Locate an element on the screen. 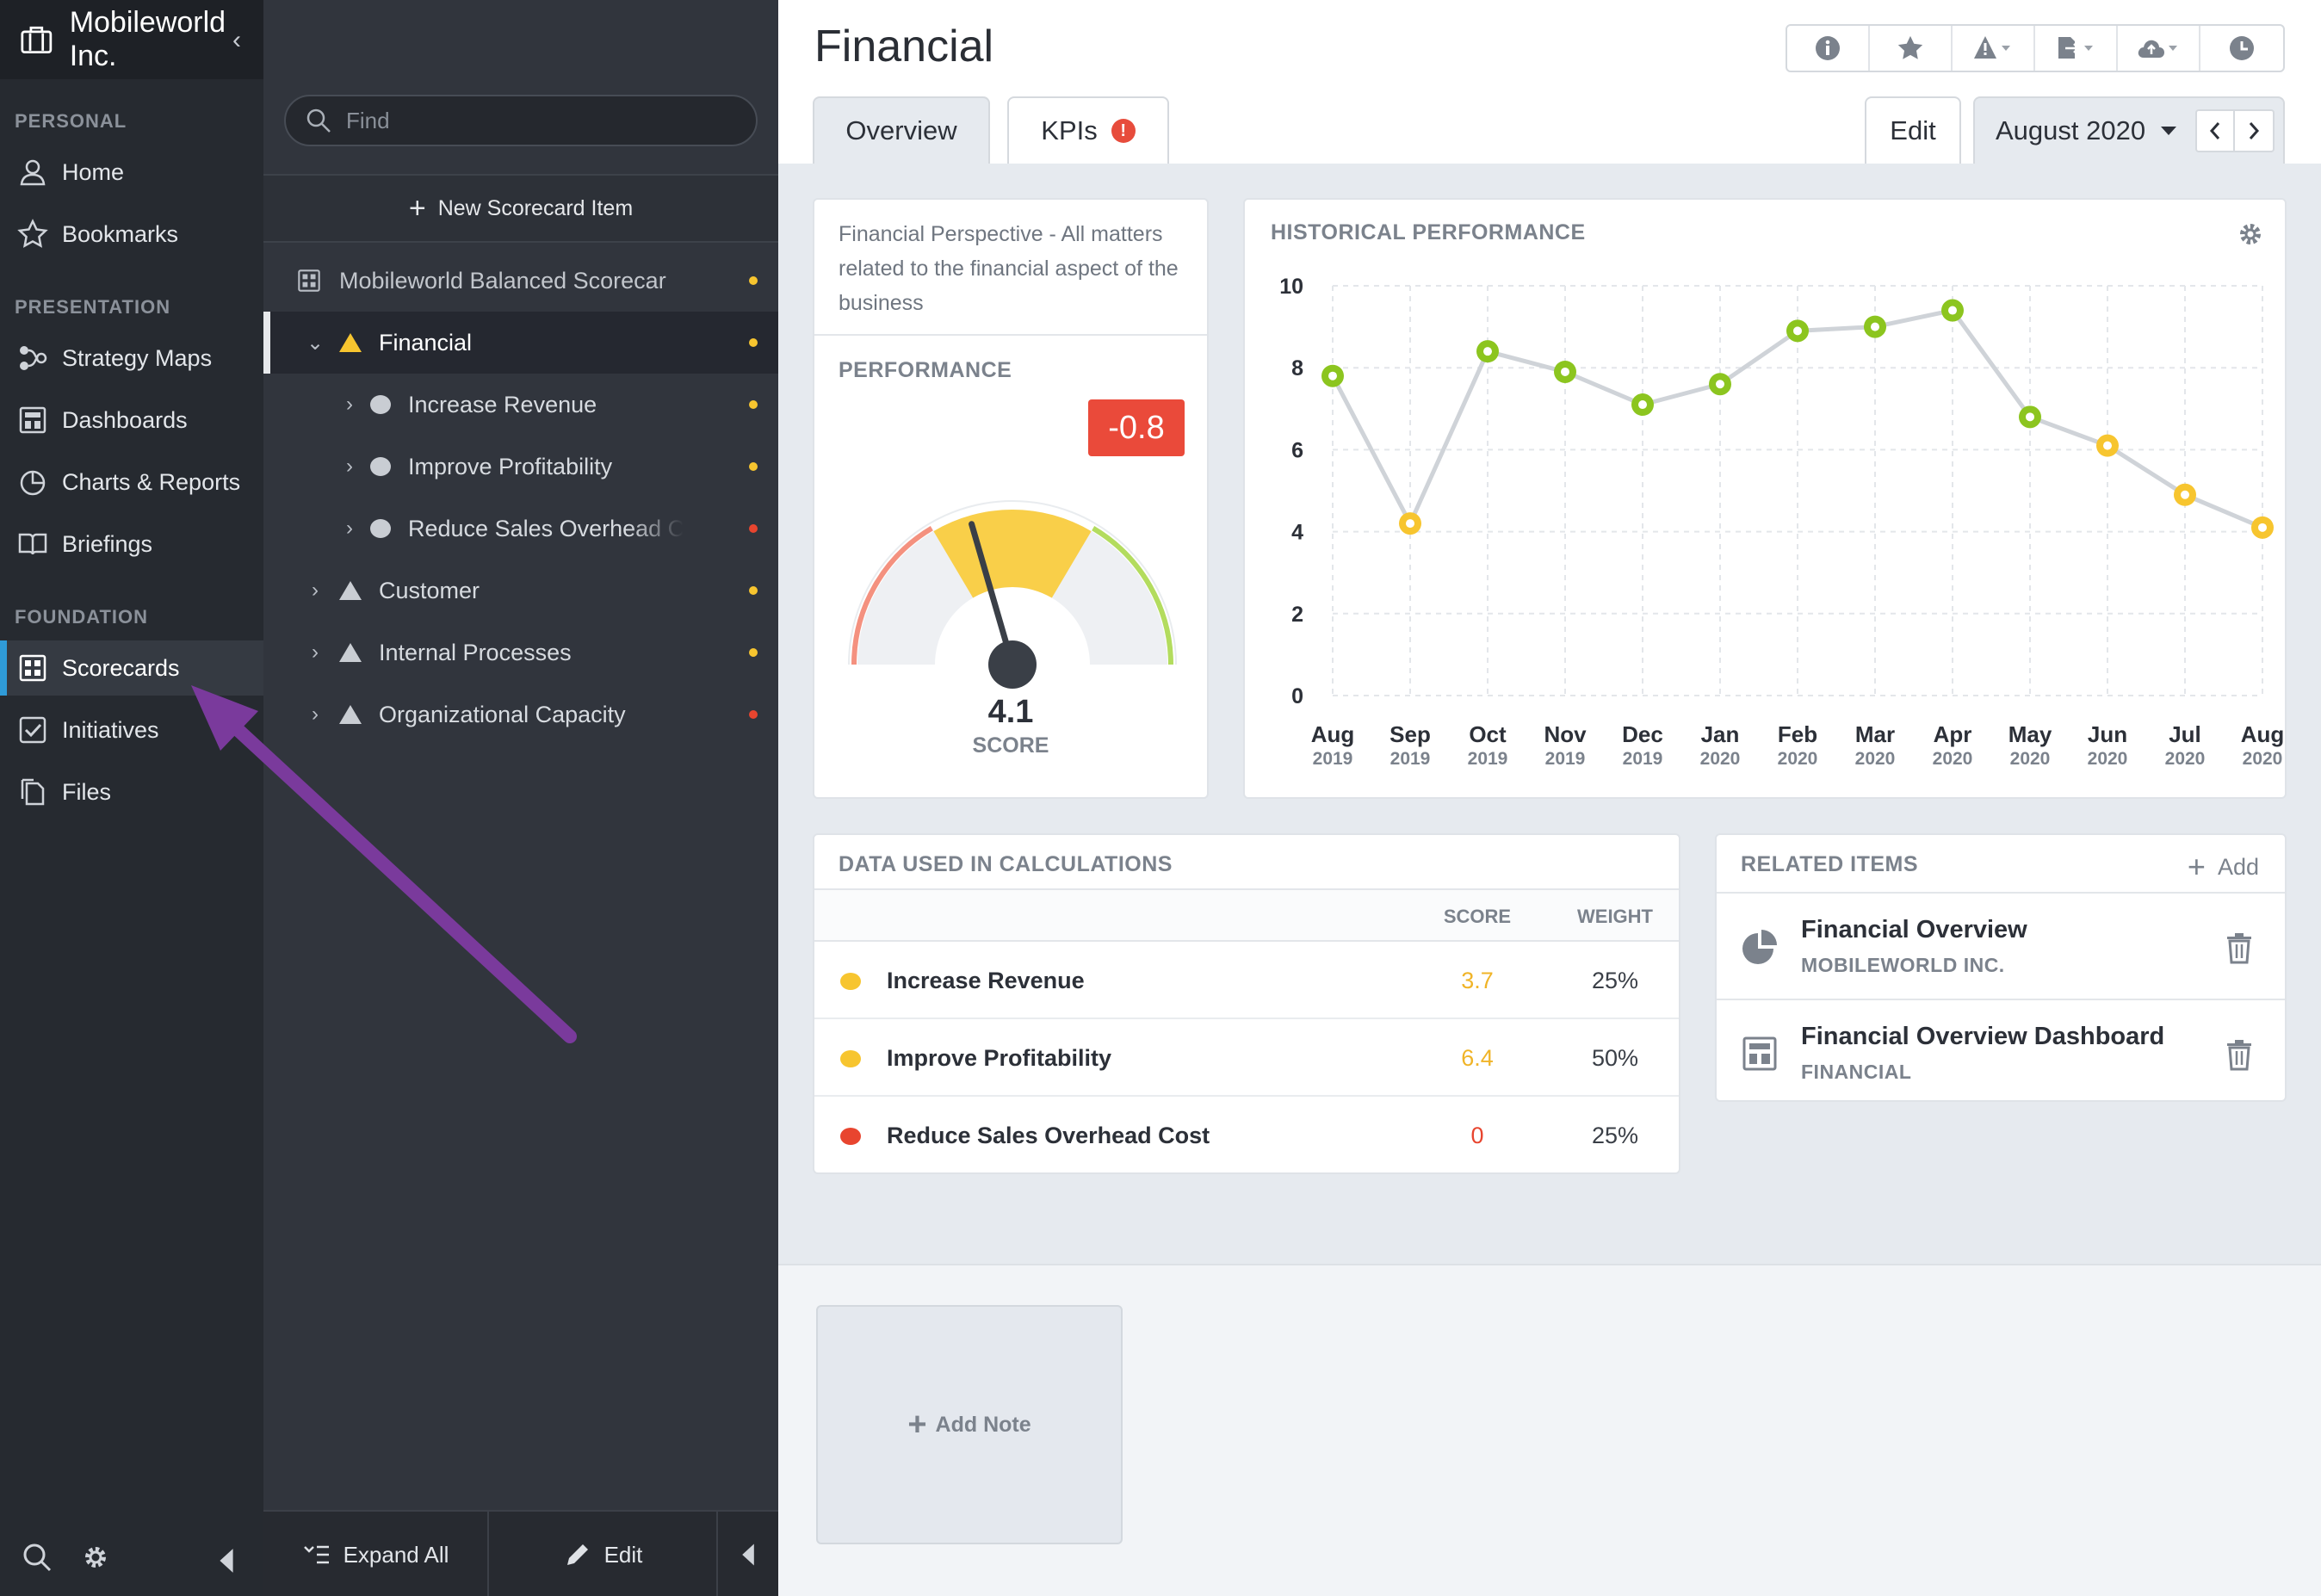 This screenshot has width=2321, height=1596. alerts-dropdown is located at coordinates (1994, 48).